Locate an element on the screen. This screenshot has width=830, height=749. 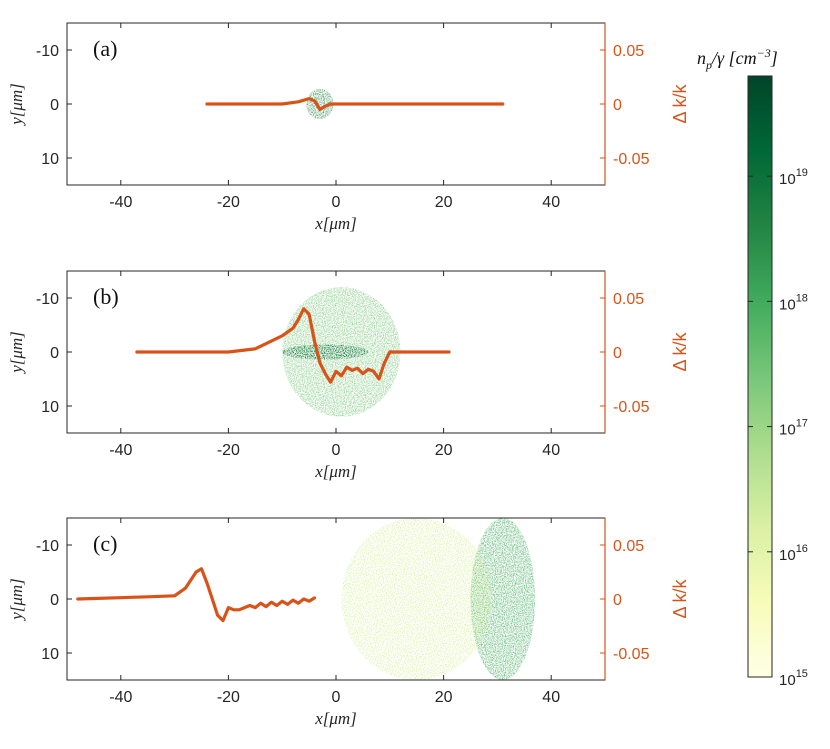
colorbar-tick-label: 1016 is located at coordinates (793, 553).